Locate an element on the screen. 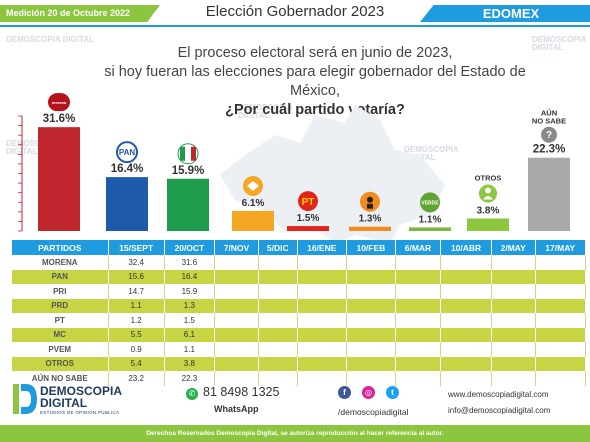  table-row: PRI 14.7 15.9 is located at coordinates (299, 291).